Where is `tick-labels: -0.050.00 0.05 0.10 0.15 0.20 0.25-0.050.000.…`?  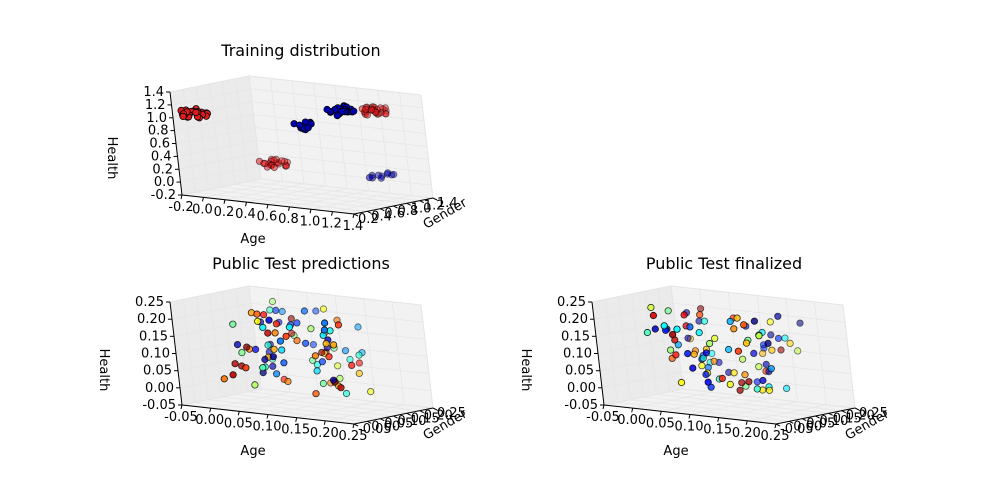 tick-labels: -0.050.00 0.05 0.10 0.15 0.20 0.25-0.050.000.… is located at coordinates (300, 369).